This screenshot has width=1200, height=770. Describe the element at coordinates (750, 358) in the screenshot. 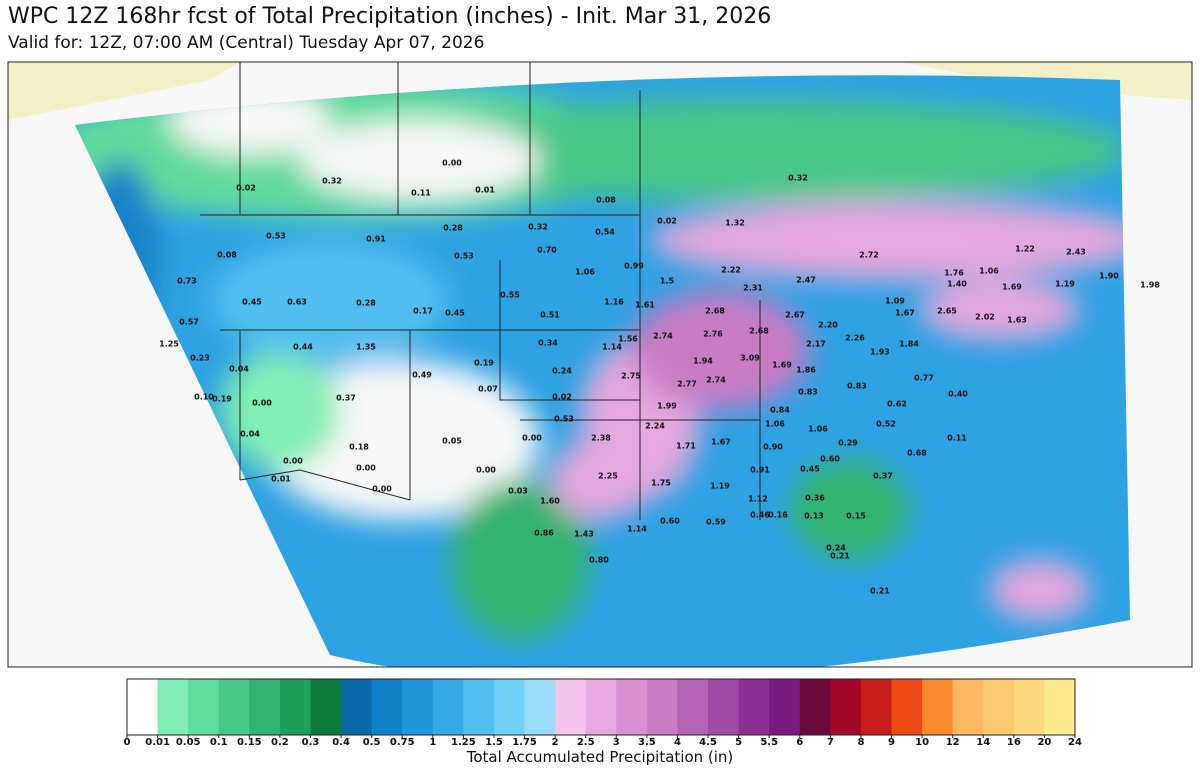

I see `precip-label: 3.09` at that location.